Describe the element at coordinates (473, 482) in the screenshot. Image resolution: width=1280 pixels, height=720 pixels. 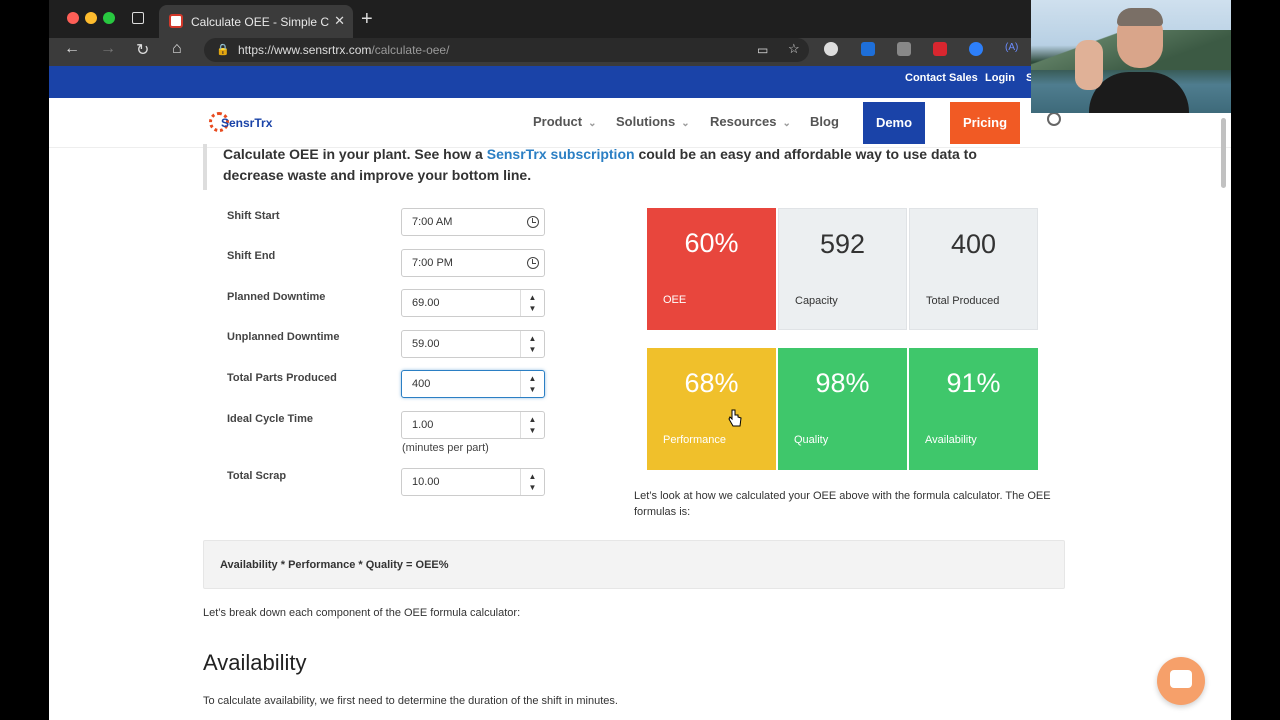
I see `total-scrap-input: 10.00 ▲ ▼` at that location.